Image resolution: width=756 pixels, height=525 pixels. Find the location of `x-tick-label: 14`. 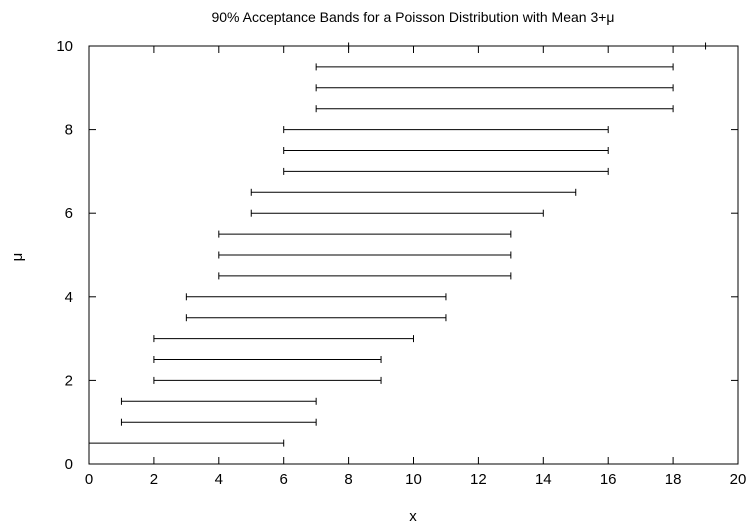

x-tick-label: 14 is located at coordinates (543, 479).